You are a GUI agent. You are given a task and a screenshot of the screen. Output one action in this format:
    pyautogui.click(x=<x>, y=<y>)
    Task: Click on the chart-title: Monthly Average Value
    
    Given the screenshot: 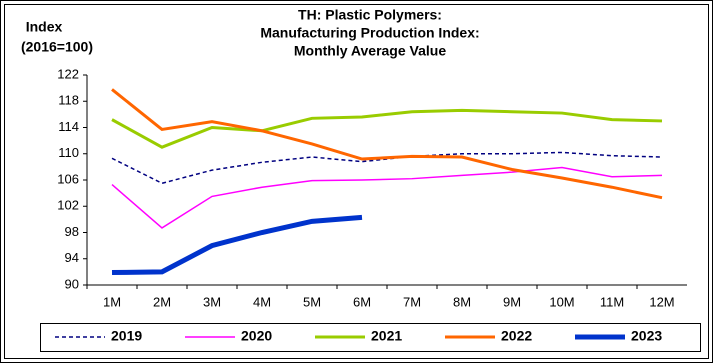 What is the action you would take?
    pyautogui.click(x=370, y=51)
    